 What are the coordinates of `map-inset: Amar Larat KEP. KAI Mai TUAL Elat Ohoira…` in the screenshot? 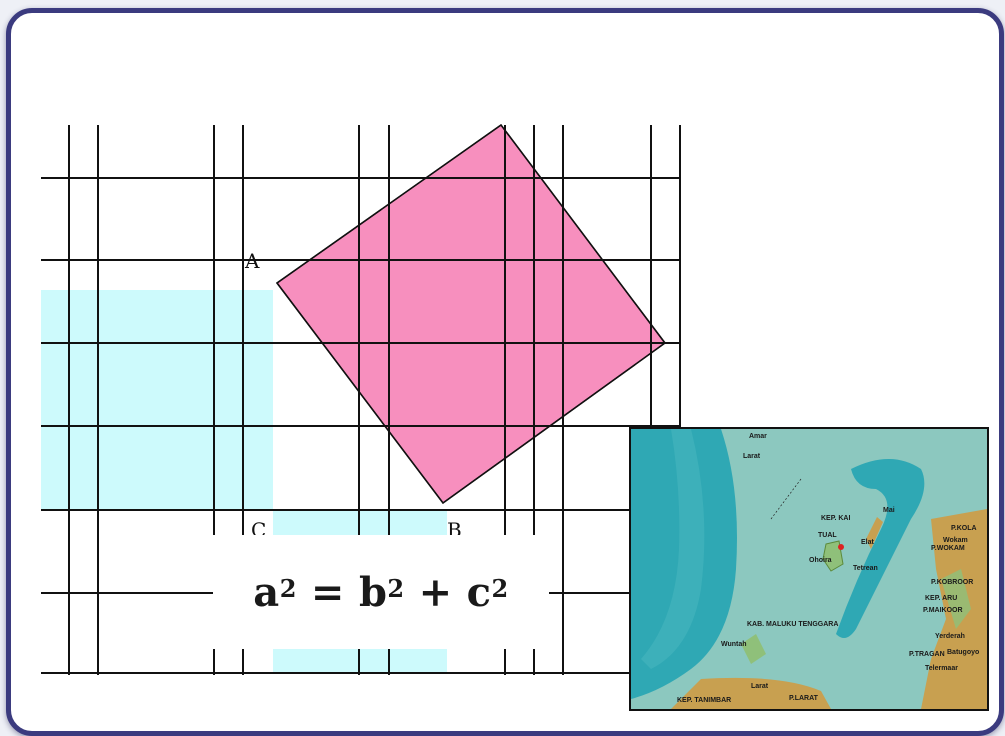 It's located at (809, 569).